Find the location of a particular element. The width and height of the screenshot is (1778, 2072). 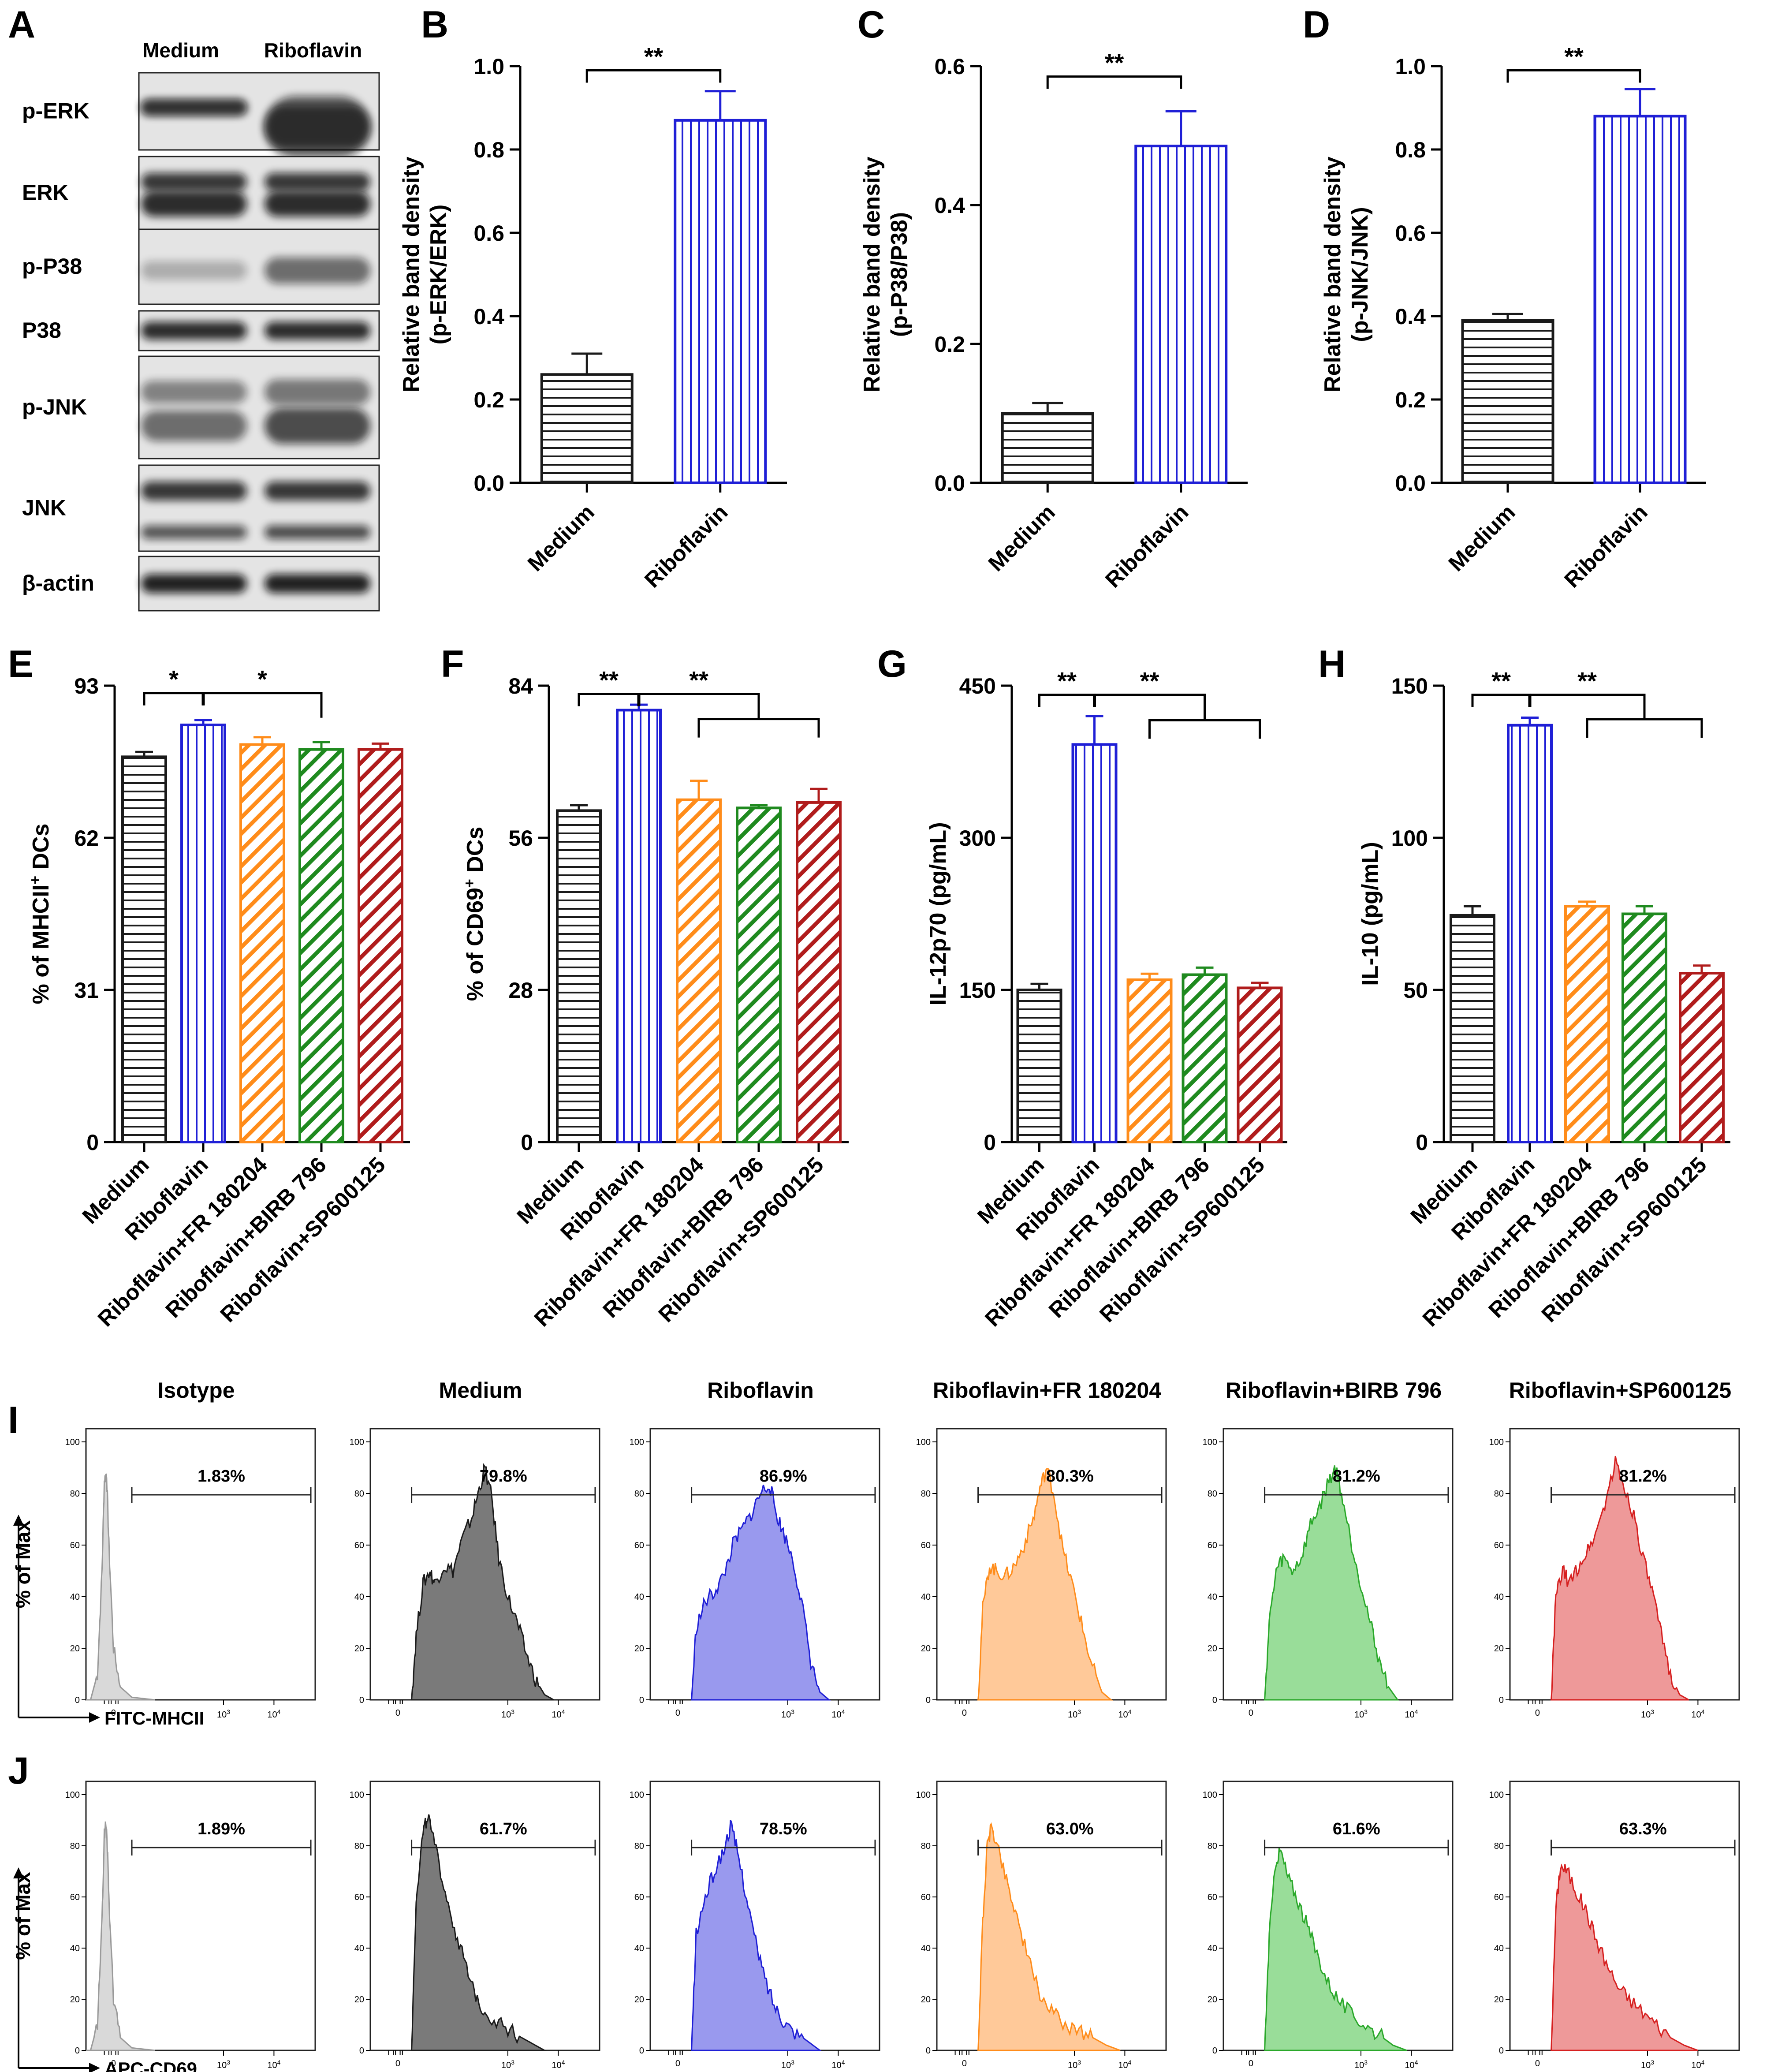

y-axis-label: IL-12p70 (pg/mL) is located at coordinates (938, 913).